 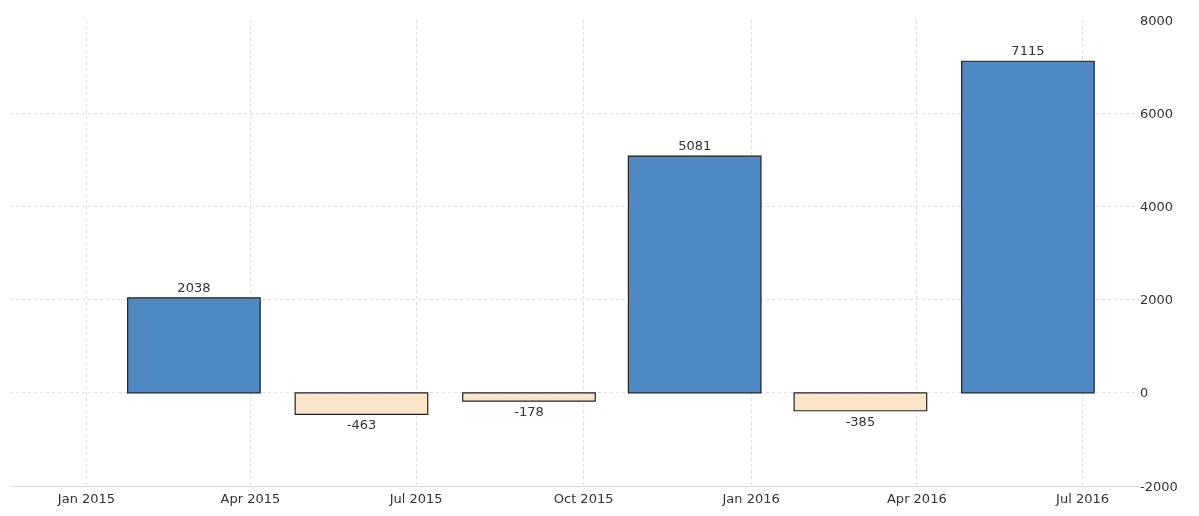 I want to click on data-label: 2038, so click(x=194, y=287).